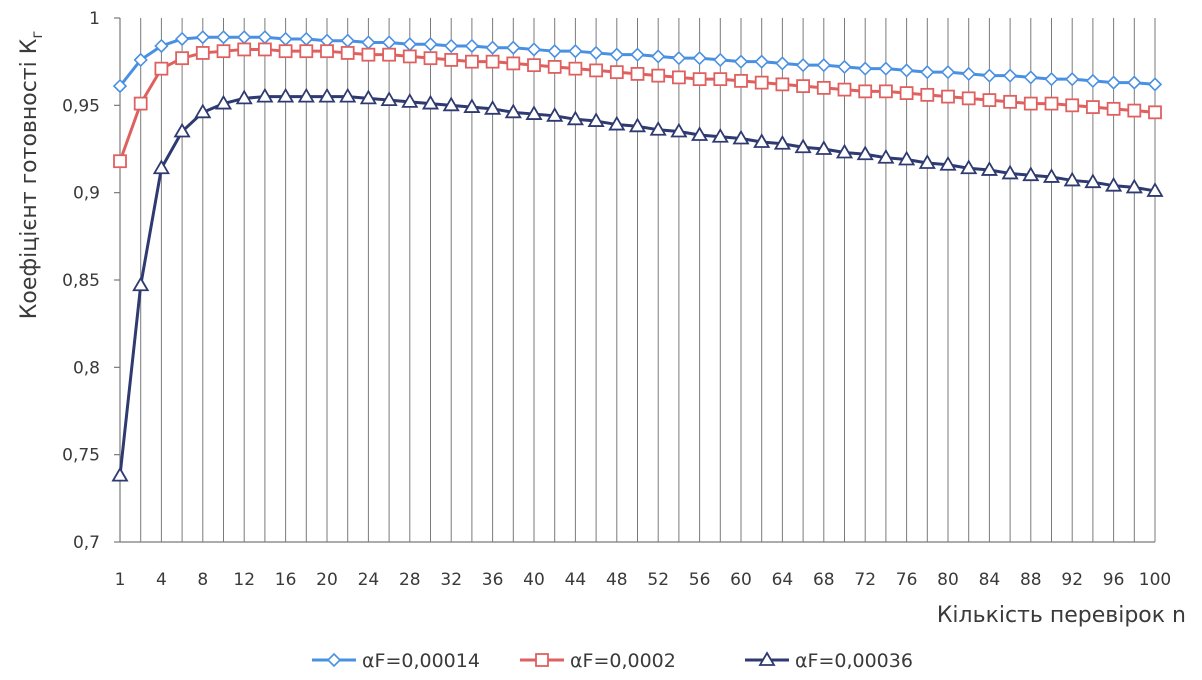 The image size is (1202, 680). Describe the element at coordinates (29, 178) in the screenshot. I see `y-axis-title-main: Коефіцієнт готовності К` at that location.